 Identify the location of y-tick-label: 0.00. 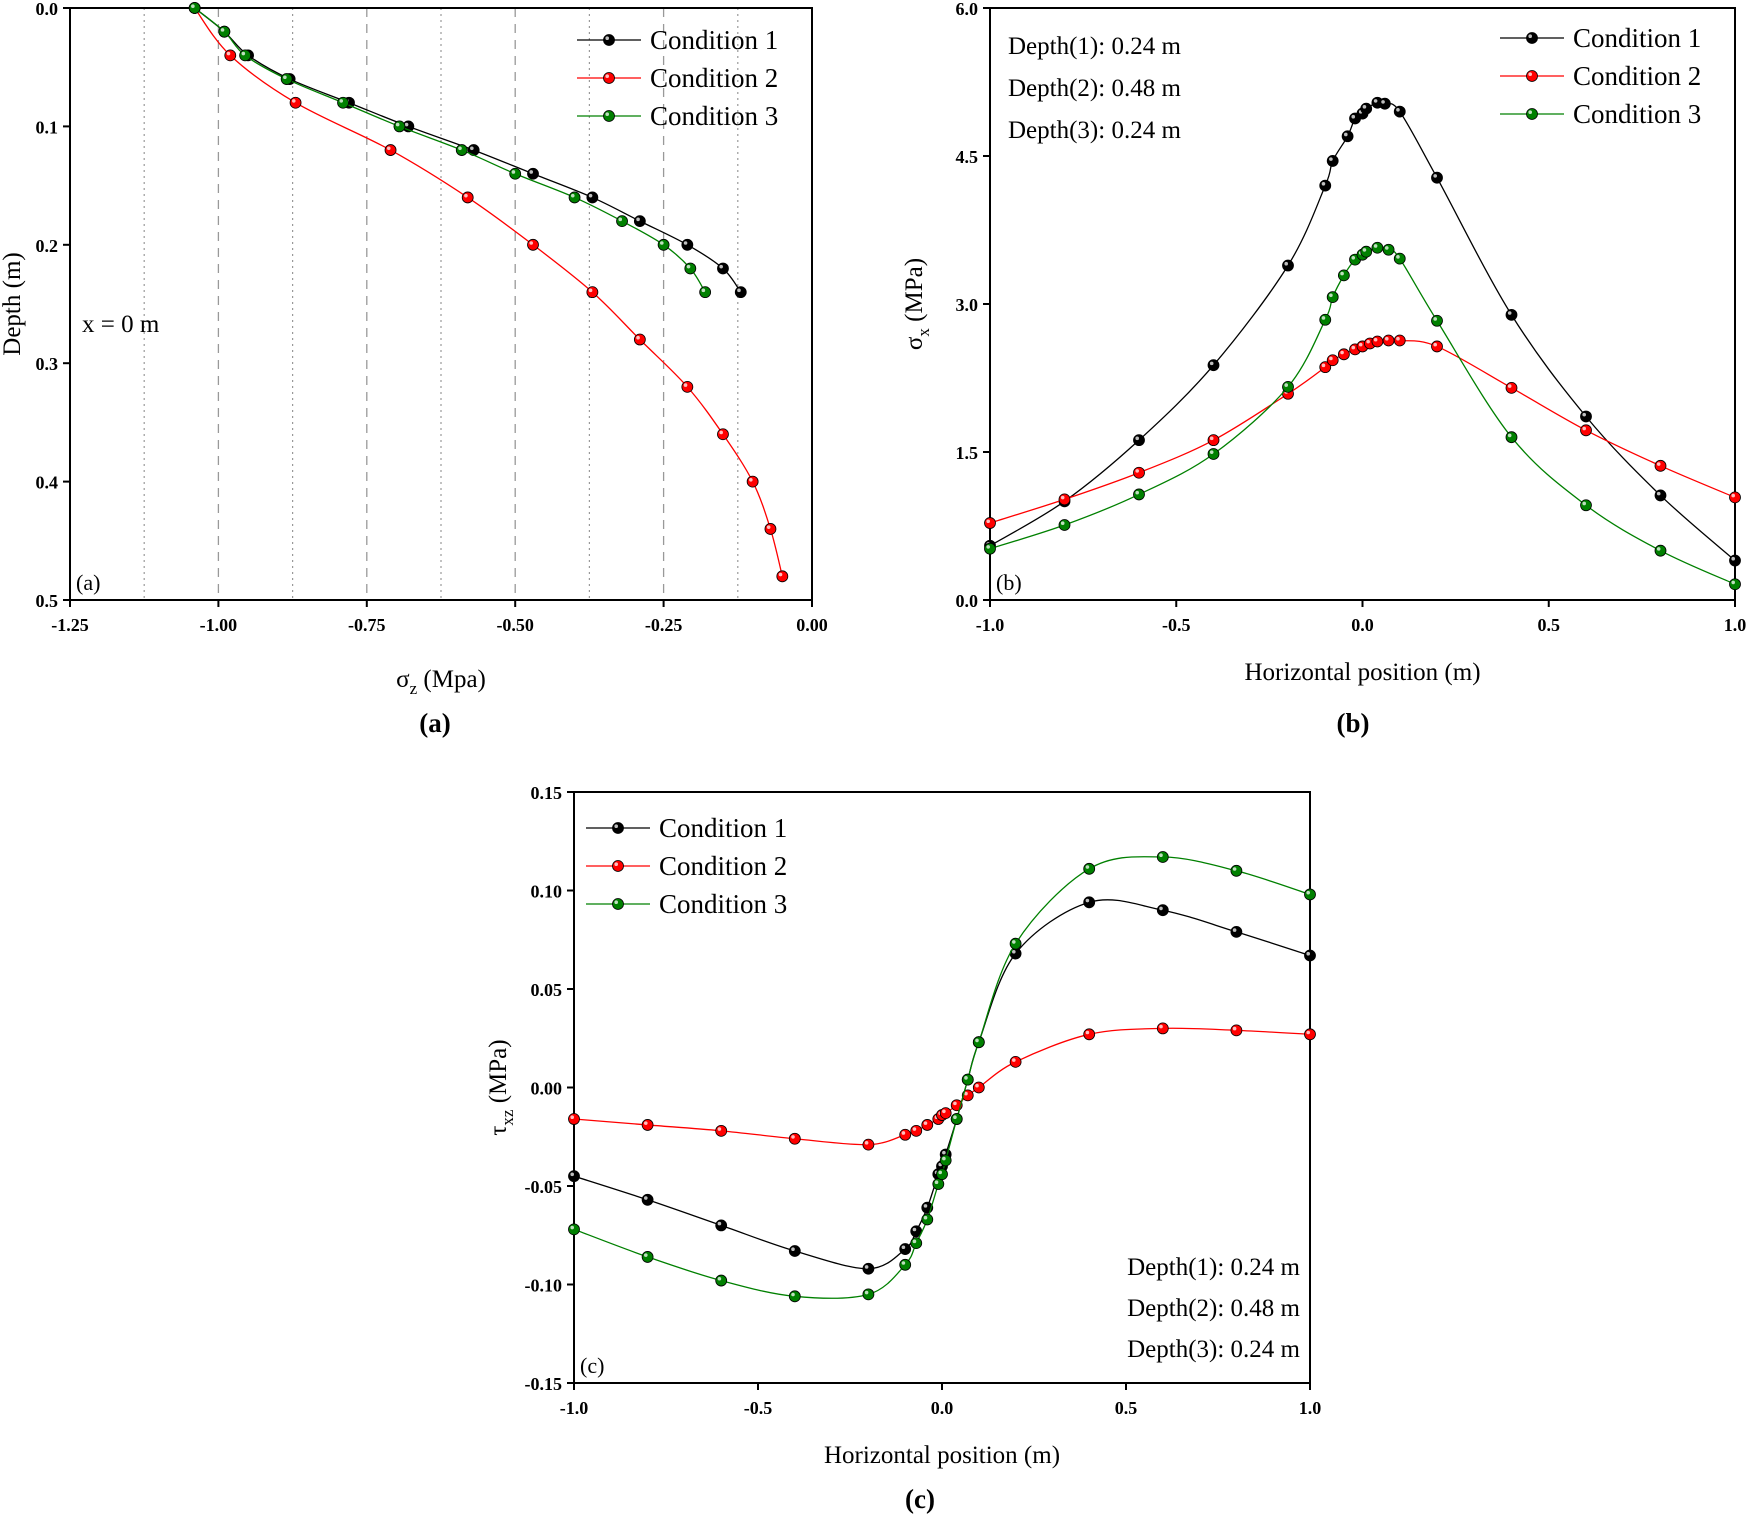
(547, 1089).